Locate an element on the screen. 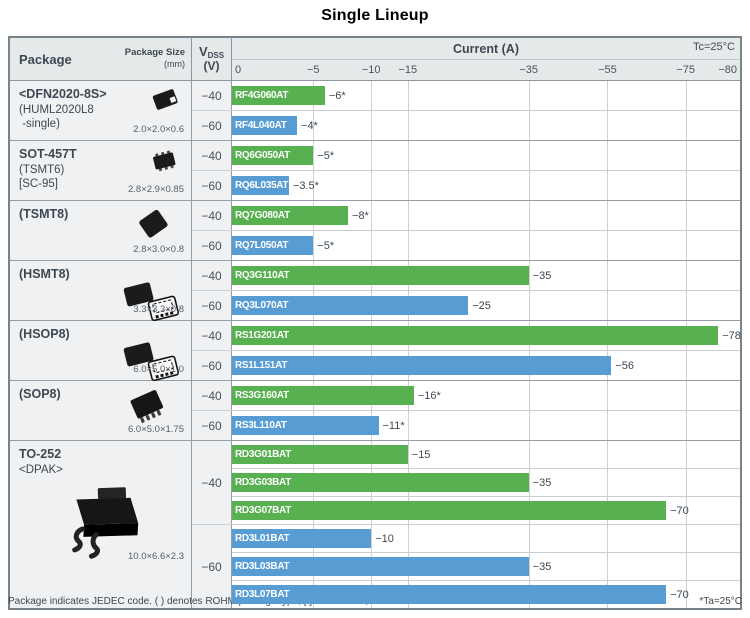 This screenshot has width=750, height=618. bar-row: RD3G03BAT −35 is located at coordinates (486, 482).